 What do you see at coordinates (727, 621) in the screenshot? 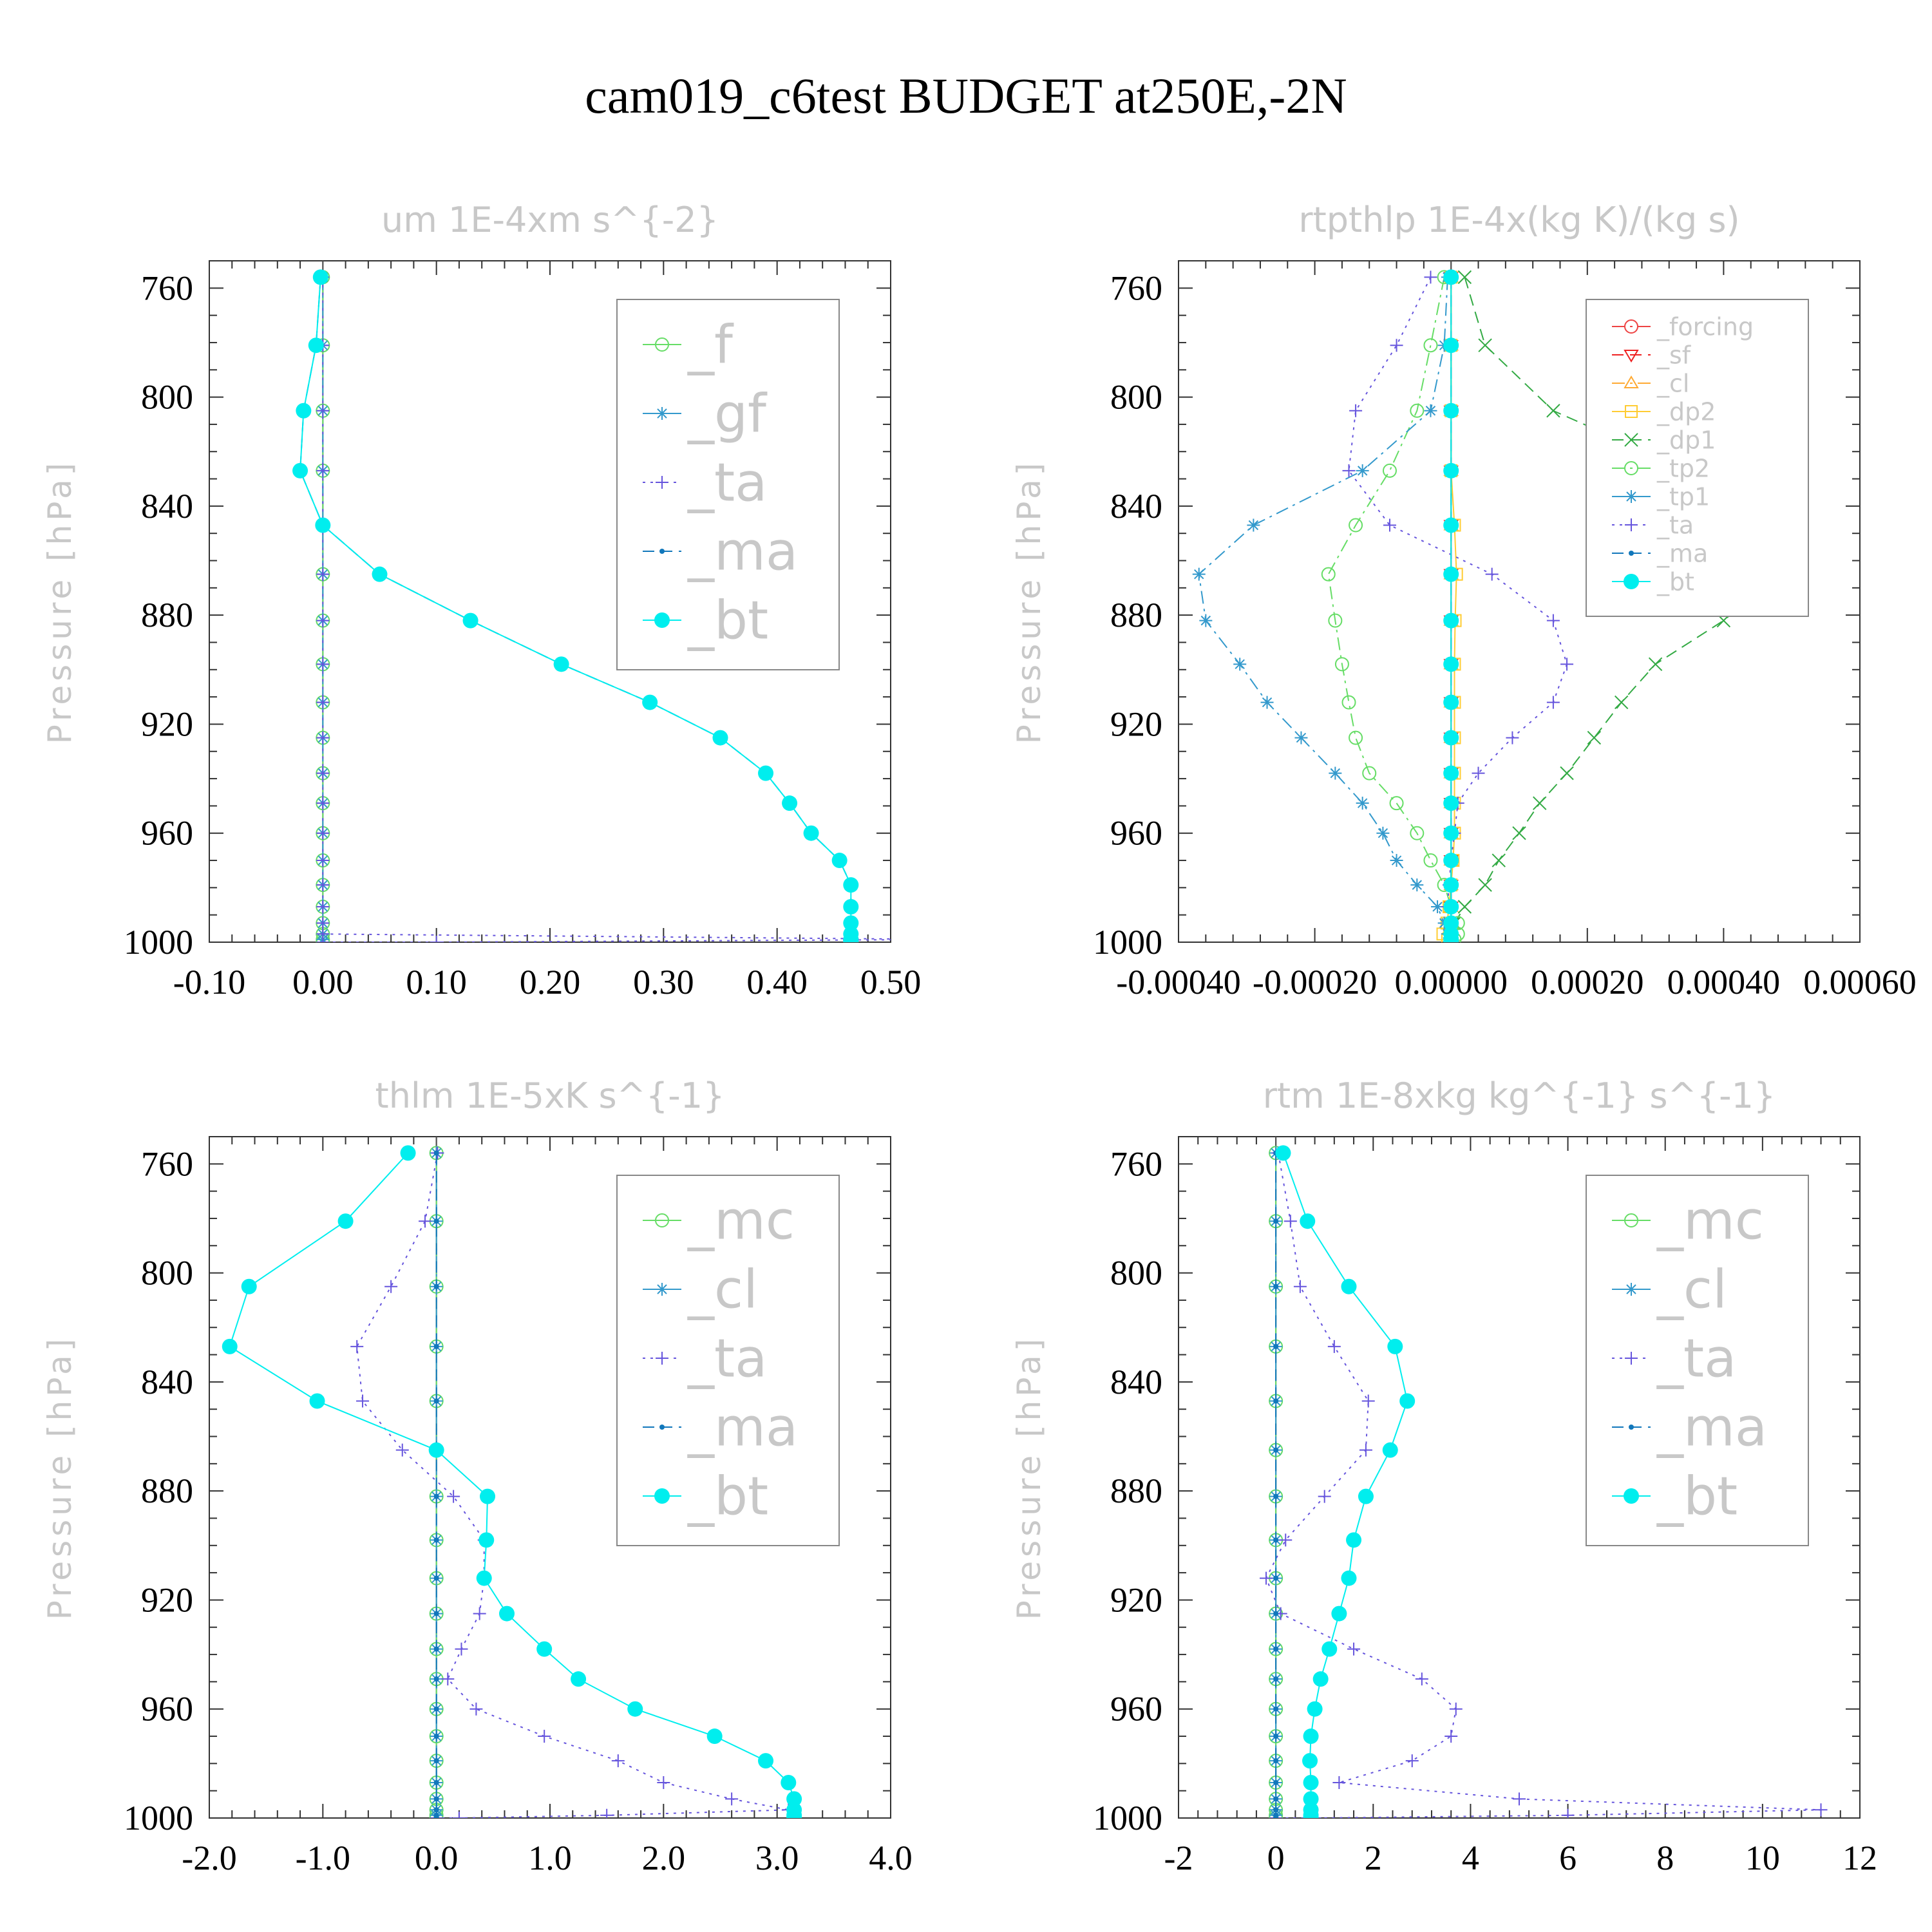
I see `legend-label: _bt` at bounding box center [727, 621].